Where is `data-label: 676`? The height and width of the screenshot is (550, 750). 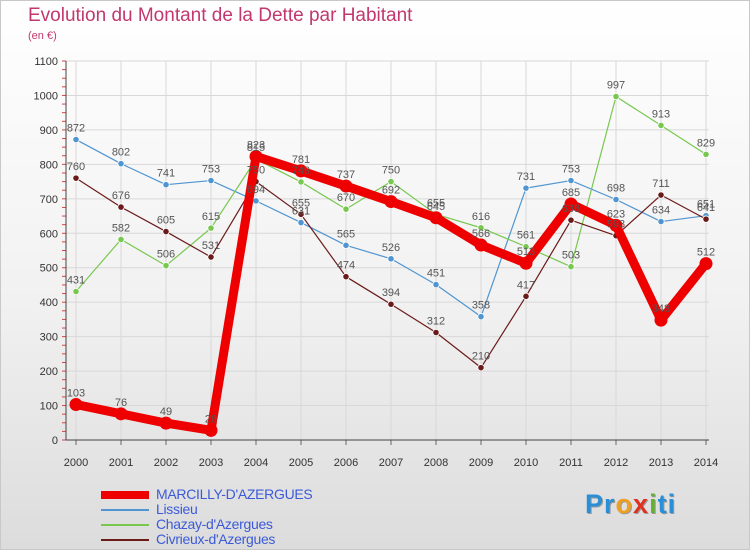 data-label: 676 is located at coordinates (121, 196).